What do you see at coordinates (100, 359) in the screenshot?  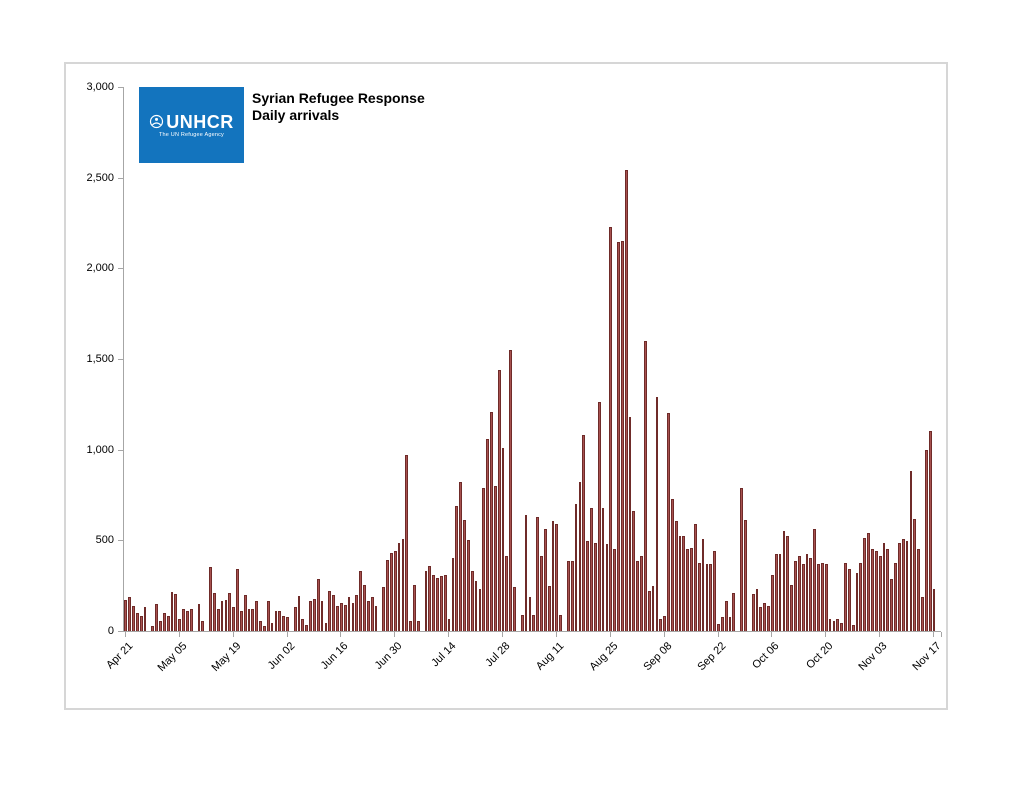 I see `y-axis-label: 1,500` at bounding box center [100, 359].